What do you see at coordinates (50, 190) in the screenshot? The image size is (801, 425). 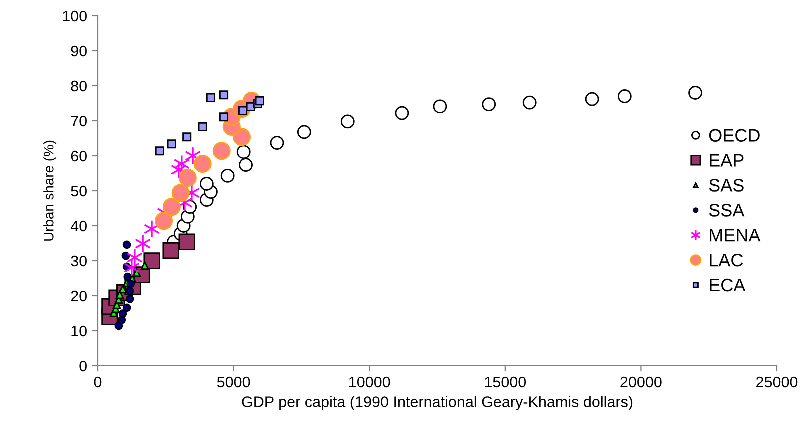 I see `y-axis-title: Urban share (%)` at bounding box center [50, 190].